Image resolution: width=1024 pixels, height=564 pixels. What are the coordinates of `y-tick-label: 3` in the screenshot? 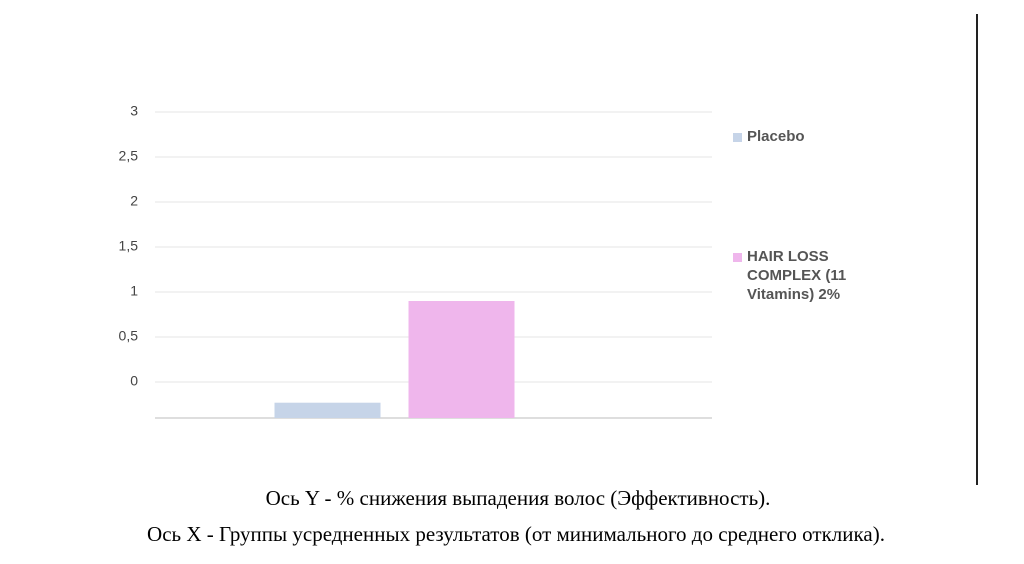 It's located at (134, 111).